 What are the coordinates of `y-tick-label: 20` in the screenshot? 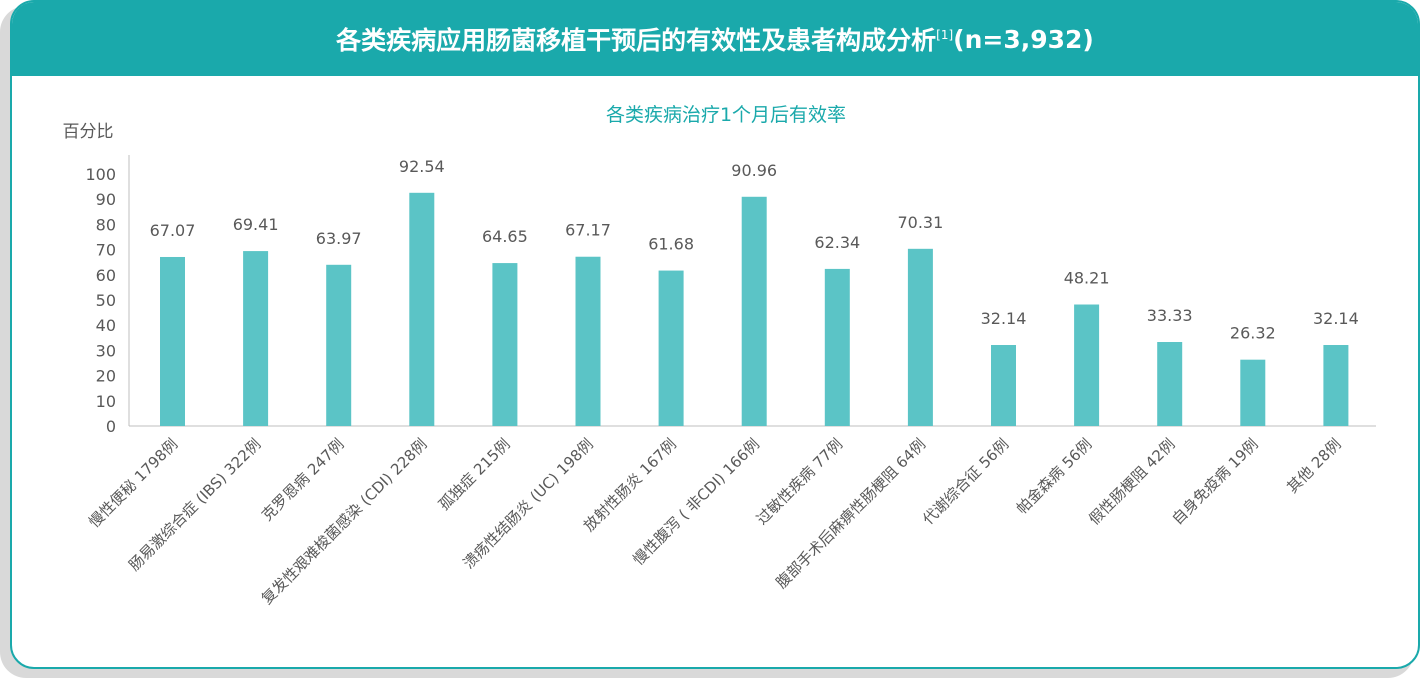 It's located at (106, 376).